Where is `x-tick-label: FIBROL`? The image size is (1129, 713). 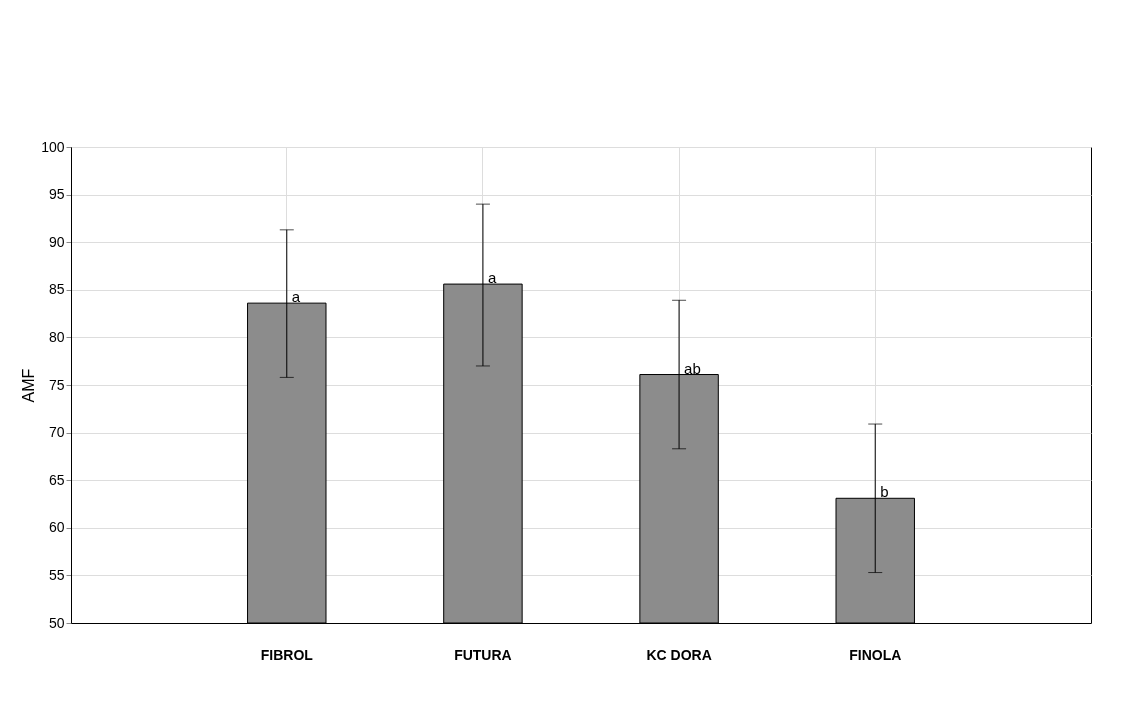 x-tick-label: FIBROL is located at coordinates (287, 654).